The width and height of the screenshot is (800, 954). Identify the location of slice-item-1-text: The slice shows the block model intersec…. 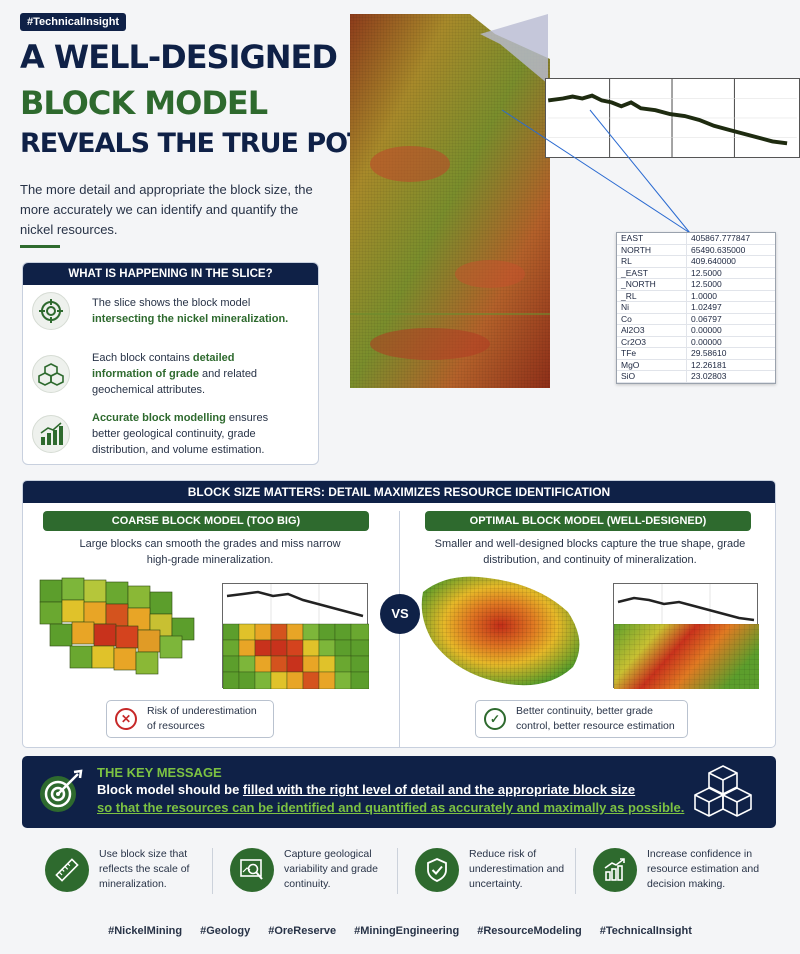
(190, 311).